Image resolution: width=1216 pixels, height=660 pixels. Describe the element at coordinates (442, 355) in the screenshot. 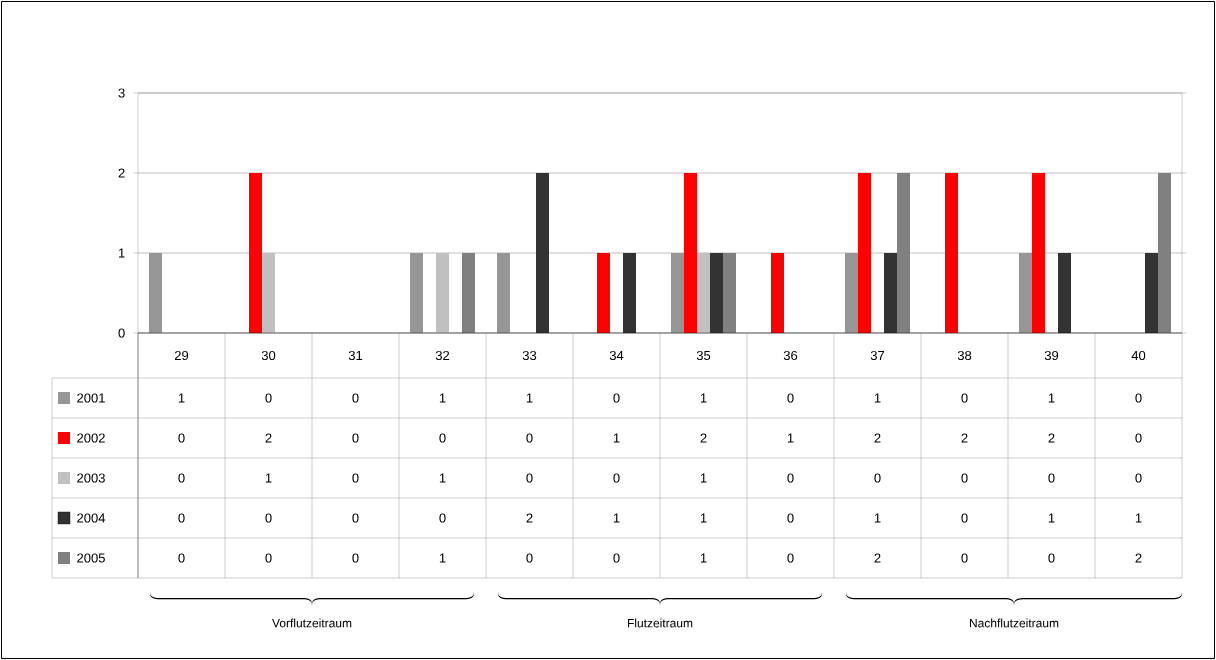

I see `x-tick-label: 32` at that location.